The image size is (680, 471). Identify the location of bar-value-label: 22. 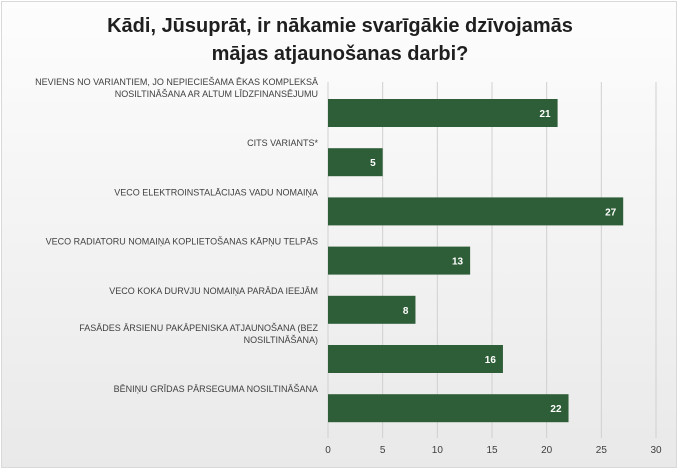
(556, 409).